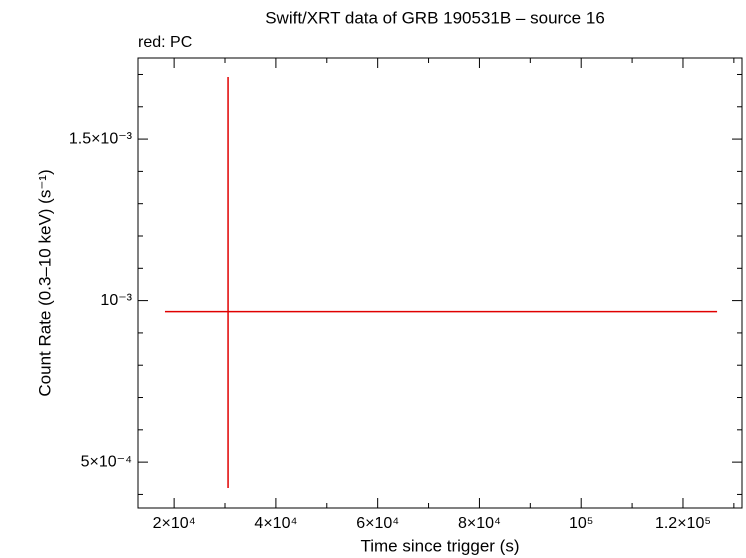  What do you see at coordinates (479, 523) in the screenshot?
I see `x-tick-label: 8×10⁴` at bounding box center [479, 523].